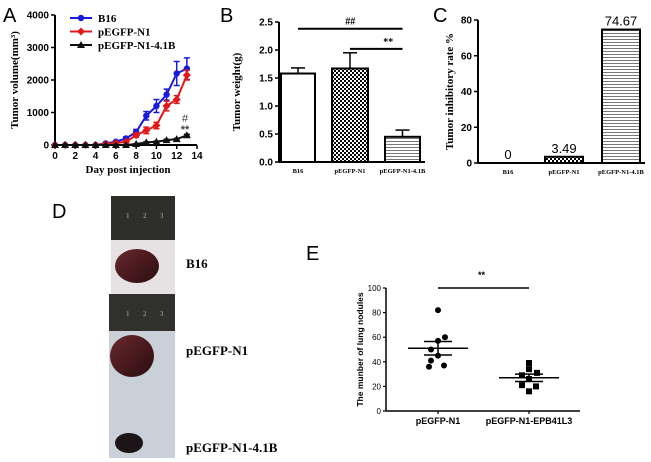 Image resolution: width=651 pixels, height=462 pixels. What do you see at coordinates (266, 23) in the screenshot?
I see `y-tick-label: 2.5` at bounding box center [266, 23].